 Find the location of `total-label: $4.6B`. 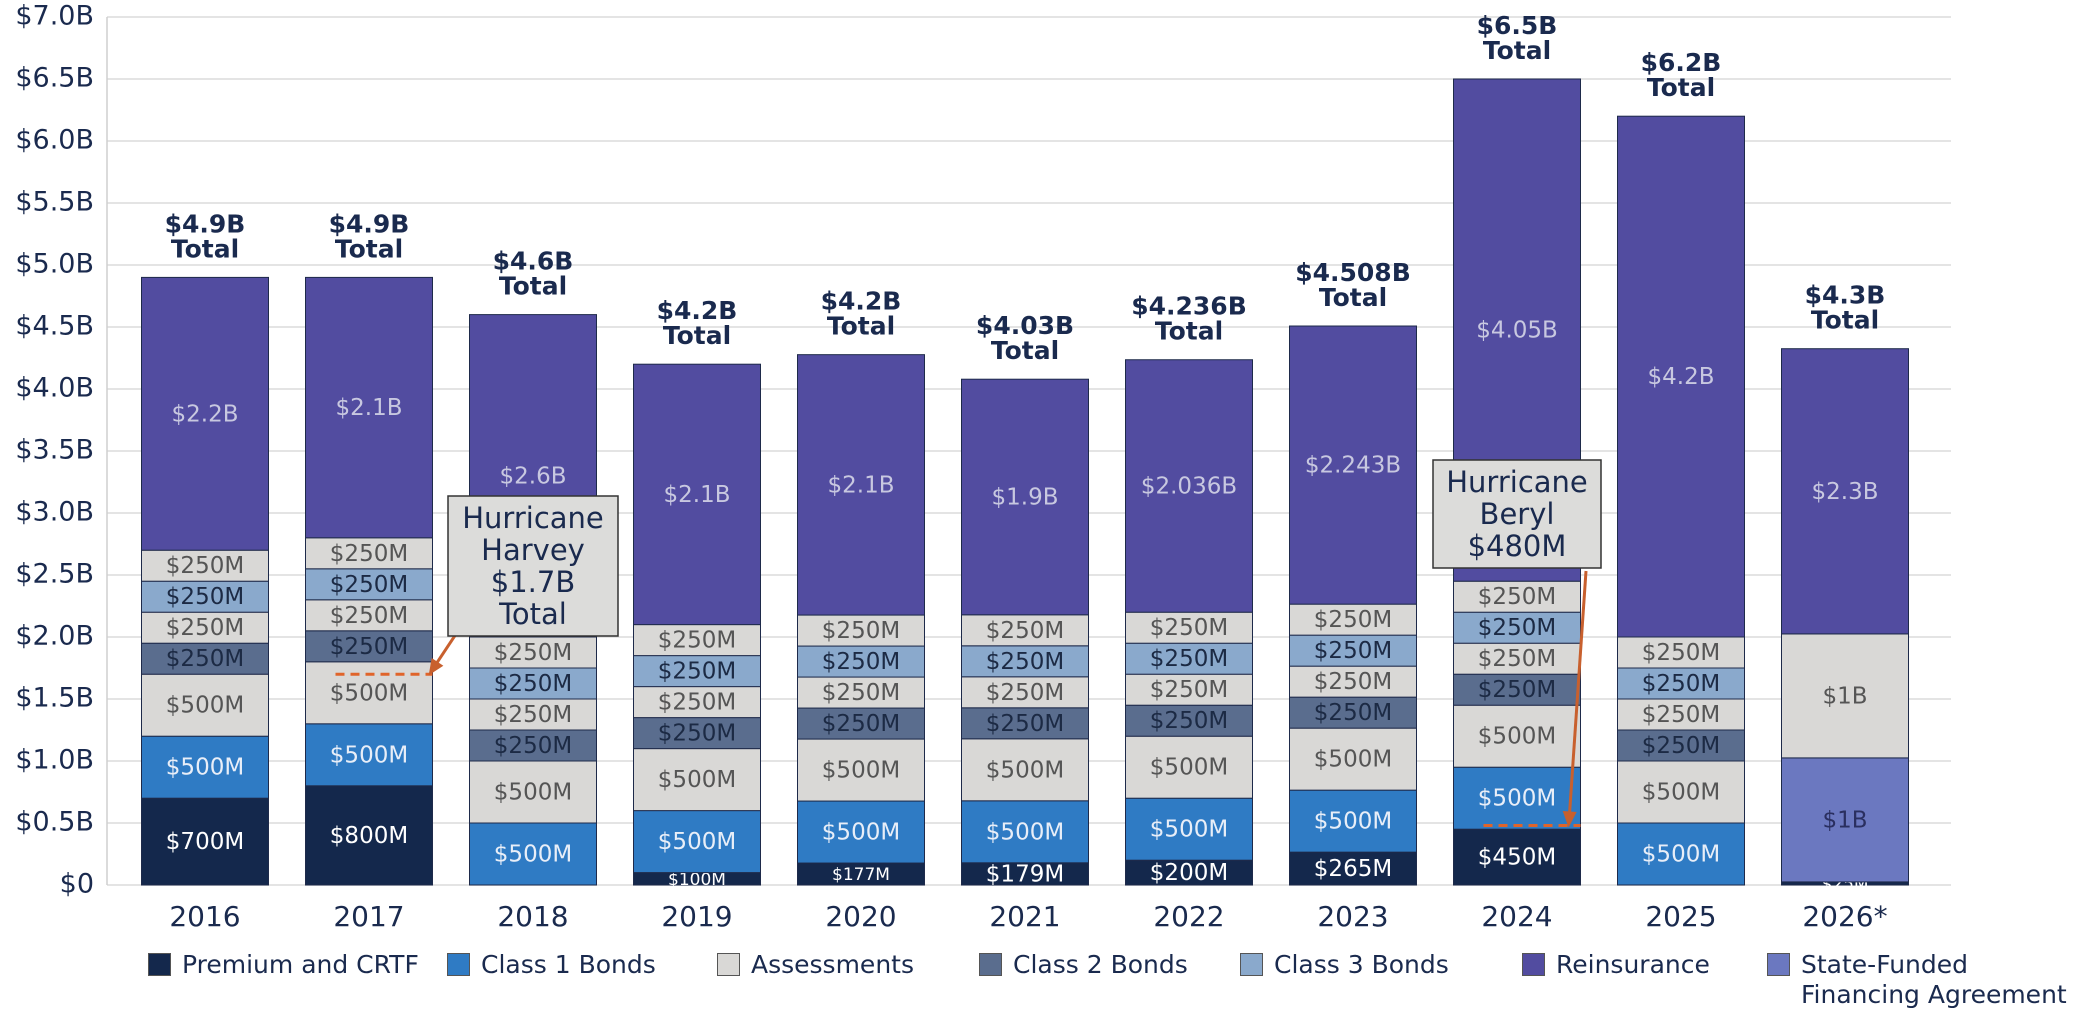

total-label: $4.6B is located at coordinates (533, 261).